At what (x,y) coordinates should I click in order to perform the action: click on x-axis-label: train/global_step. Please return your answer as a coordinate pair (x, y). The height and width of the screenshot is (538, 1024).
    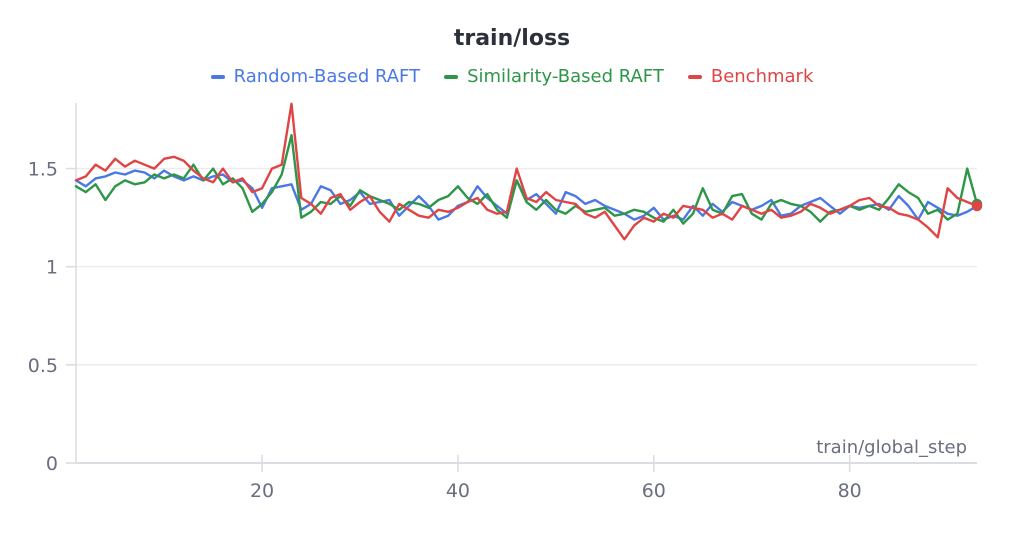
    Looking at the image, I should click on (891, 447).